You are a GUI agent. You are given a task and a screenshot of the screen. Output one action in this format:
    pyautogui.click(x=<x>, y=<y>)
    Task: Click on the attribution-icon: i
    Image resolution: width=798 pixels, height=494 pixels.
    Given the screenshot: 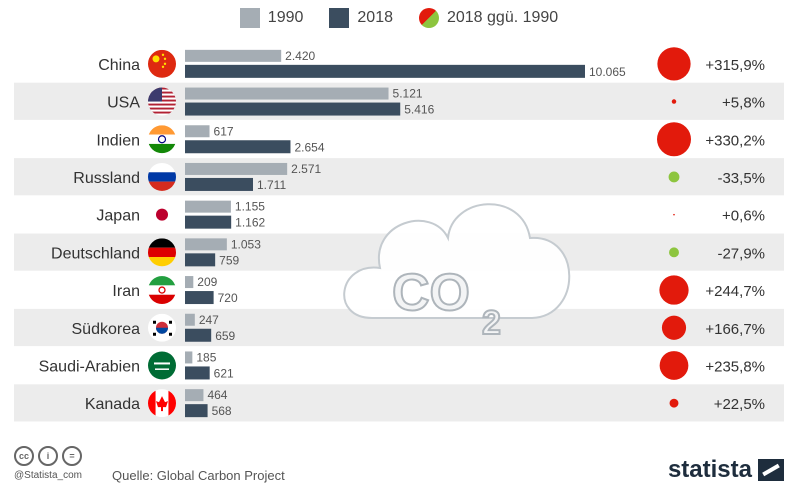 What is the action you would take?
    pyautogui.click(x=48, y=456)
    